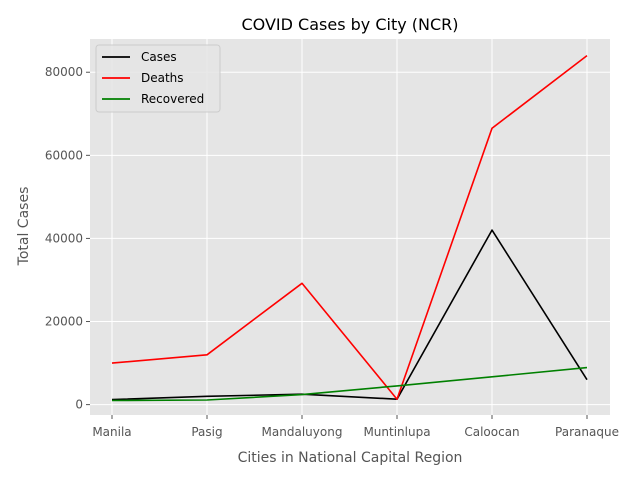  I want to click on x-axis-label: Cities in National Capital Region, so click(350, 458).